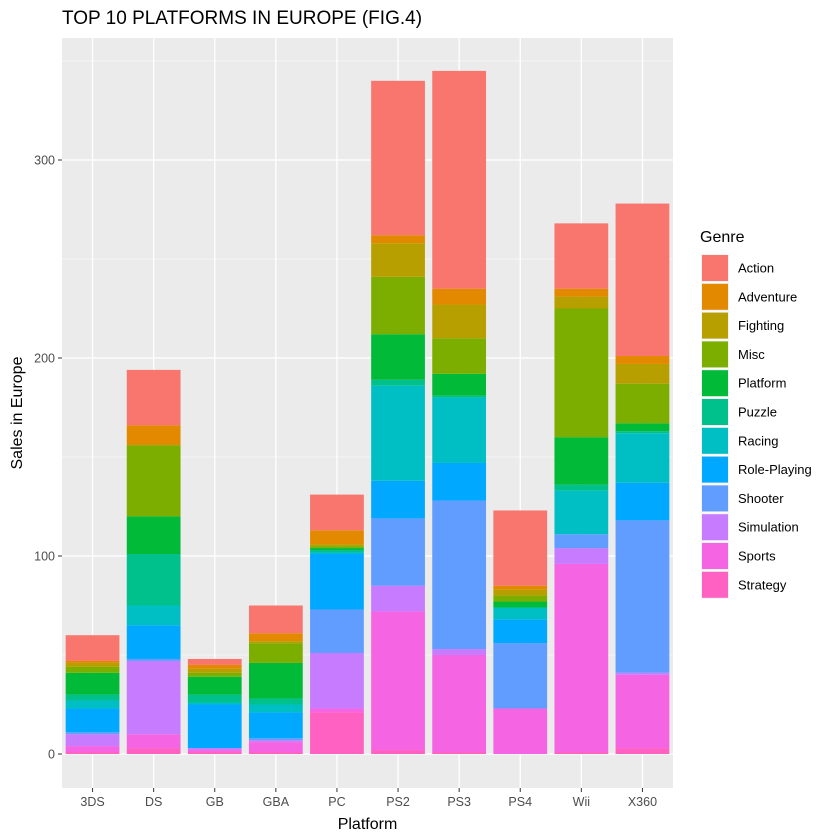 Image resolution: width=840 pixels, height=840 pixels. Describe the element at coordinates (757, 556) in the screenshot. I see `legend-label: Sports` at that location.